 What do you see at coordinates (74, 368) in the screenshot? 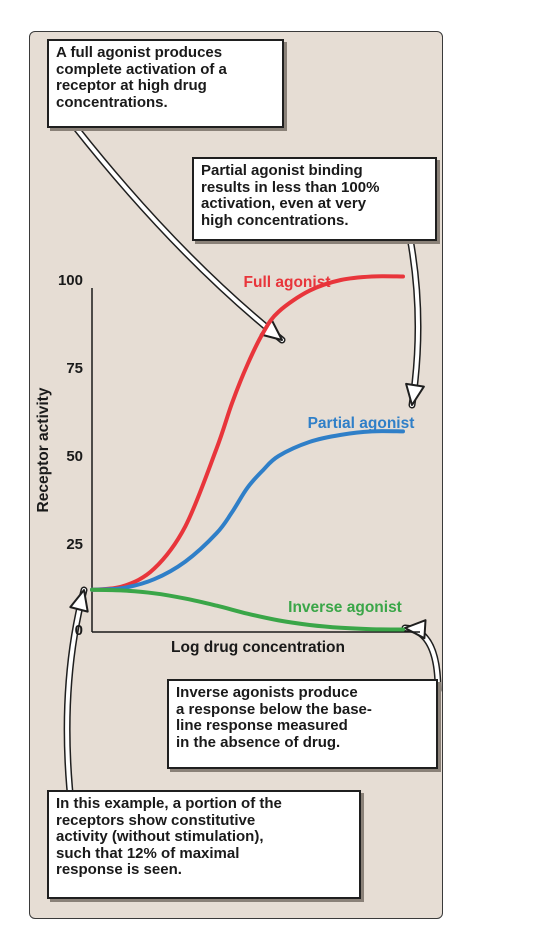
I see `y-tick-label: 75` at bounding box center [74, 368].